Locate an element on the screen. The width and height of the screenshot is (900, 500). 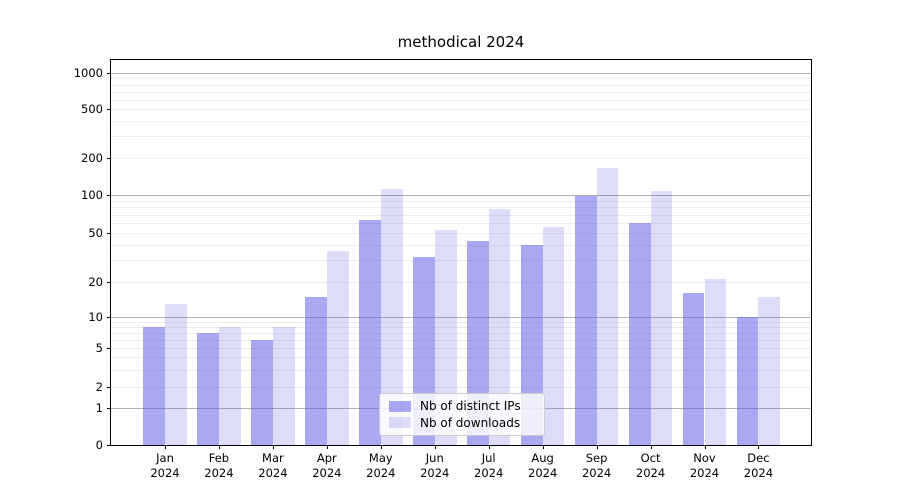
bar-ips-nov-2024 is located at coordinates (693, 369).